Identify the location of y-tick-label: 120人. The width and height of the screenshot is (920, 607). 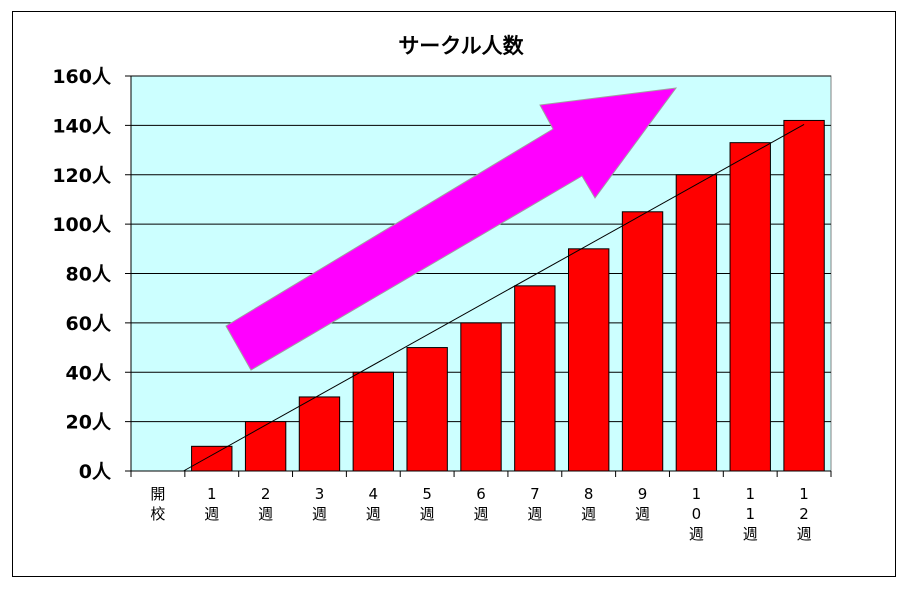
(82, 176).